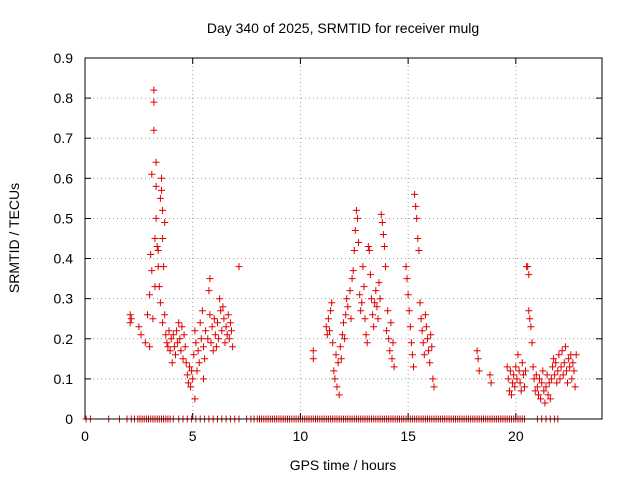 The image size is (640, 480). Describe the element at coordinates (343, 465) in the screenshot. I see `x-axis-label: GPS time / hours` at that location.